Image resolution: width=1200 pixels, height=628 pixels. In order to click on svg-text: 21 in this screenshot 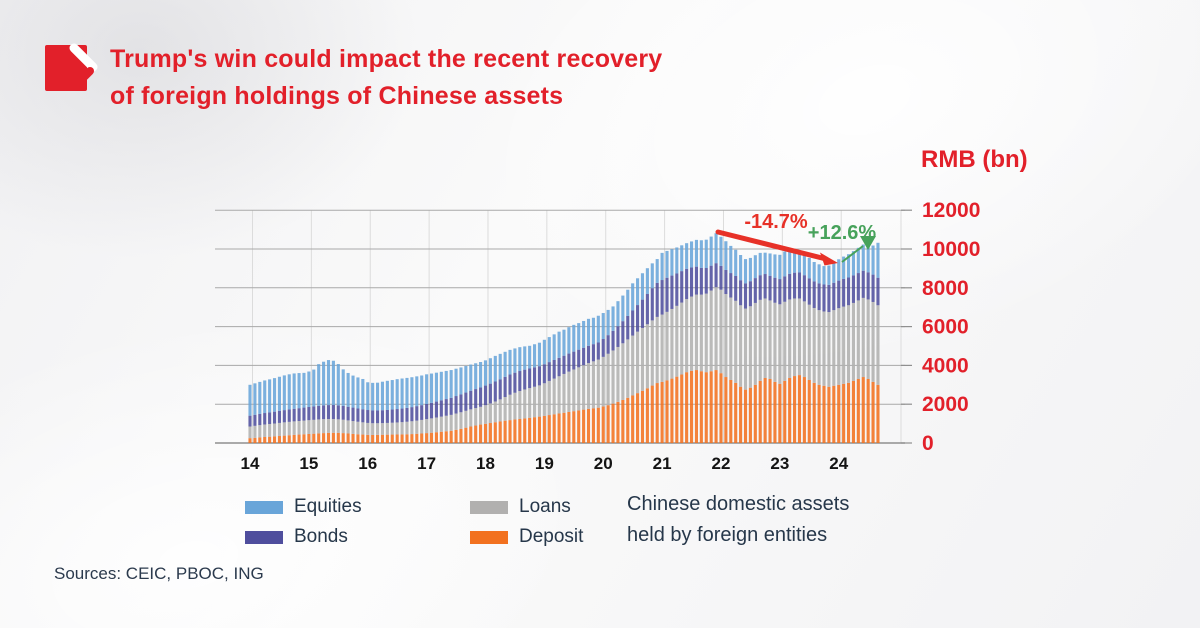, I will do `click(662, 463)`.